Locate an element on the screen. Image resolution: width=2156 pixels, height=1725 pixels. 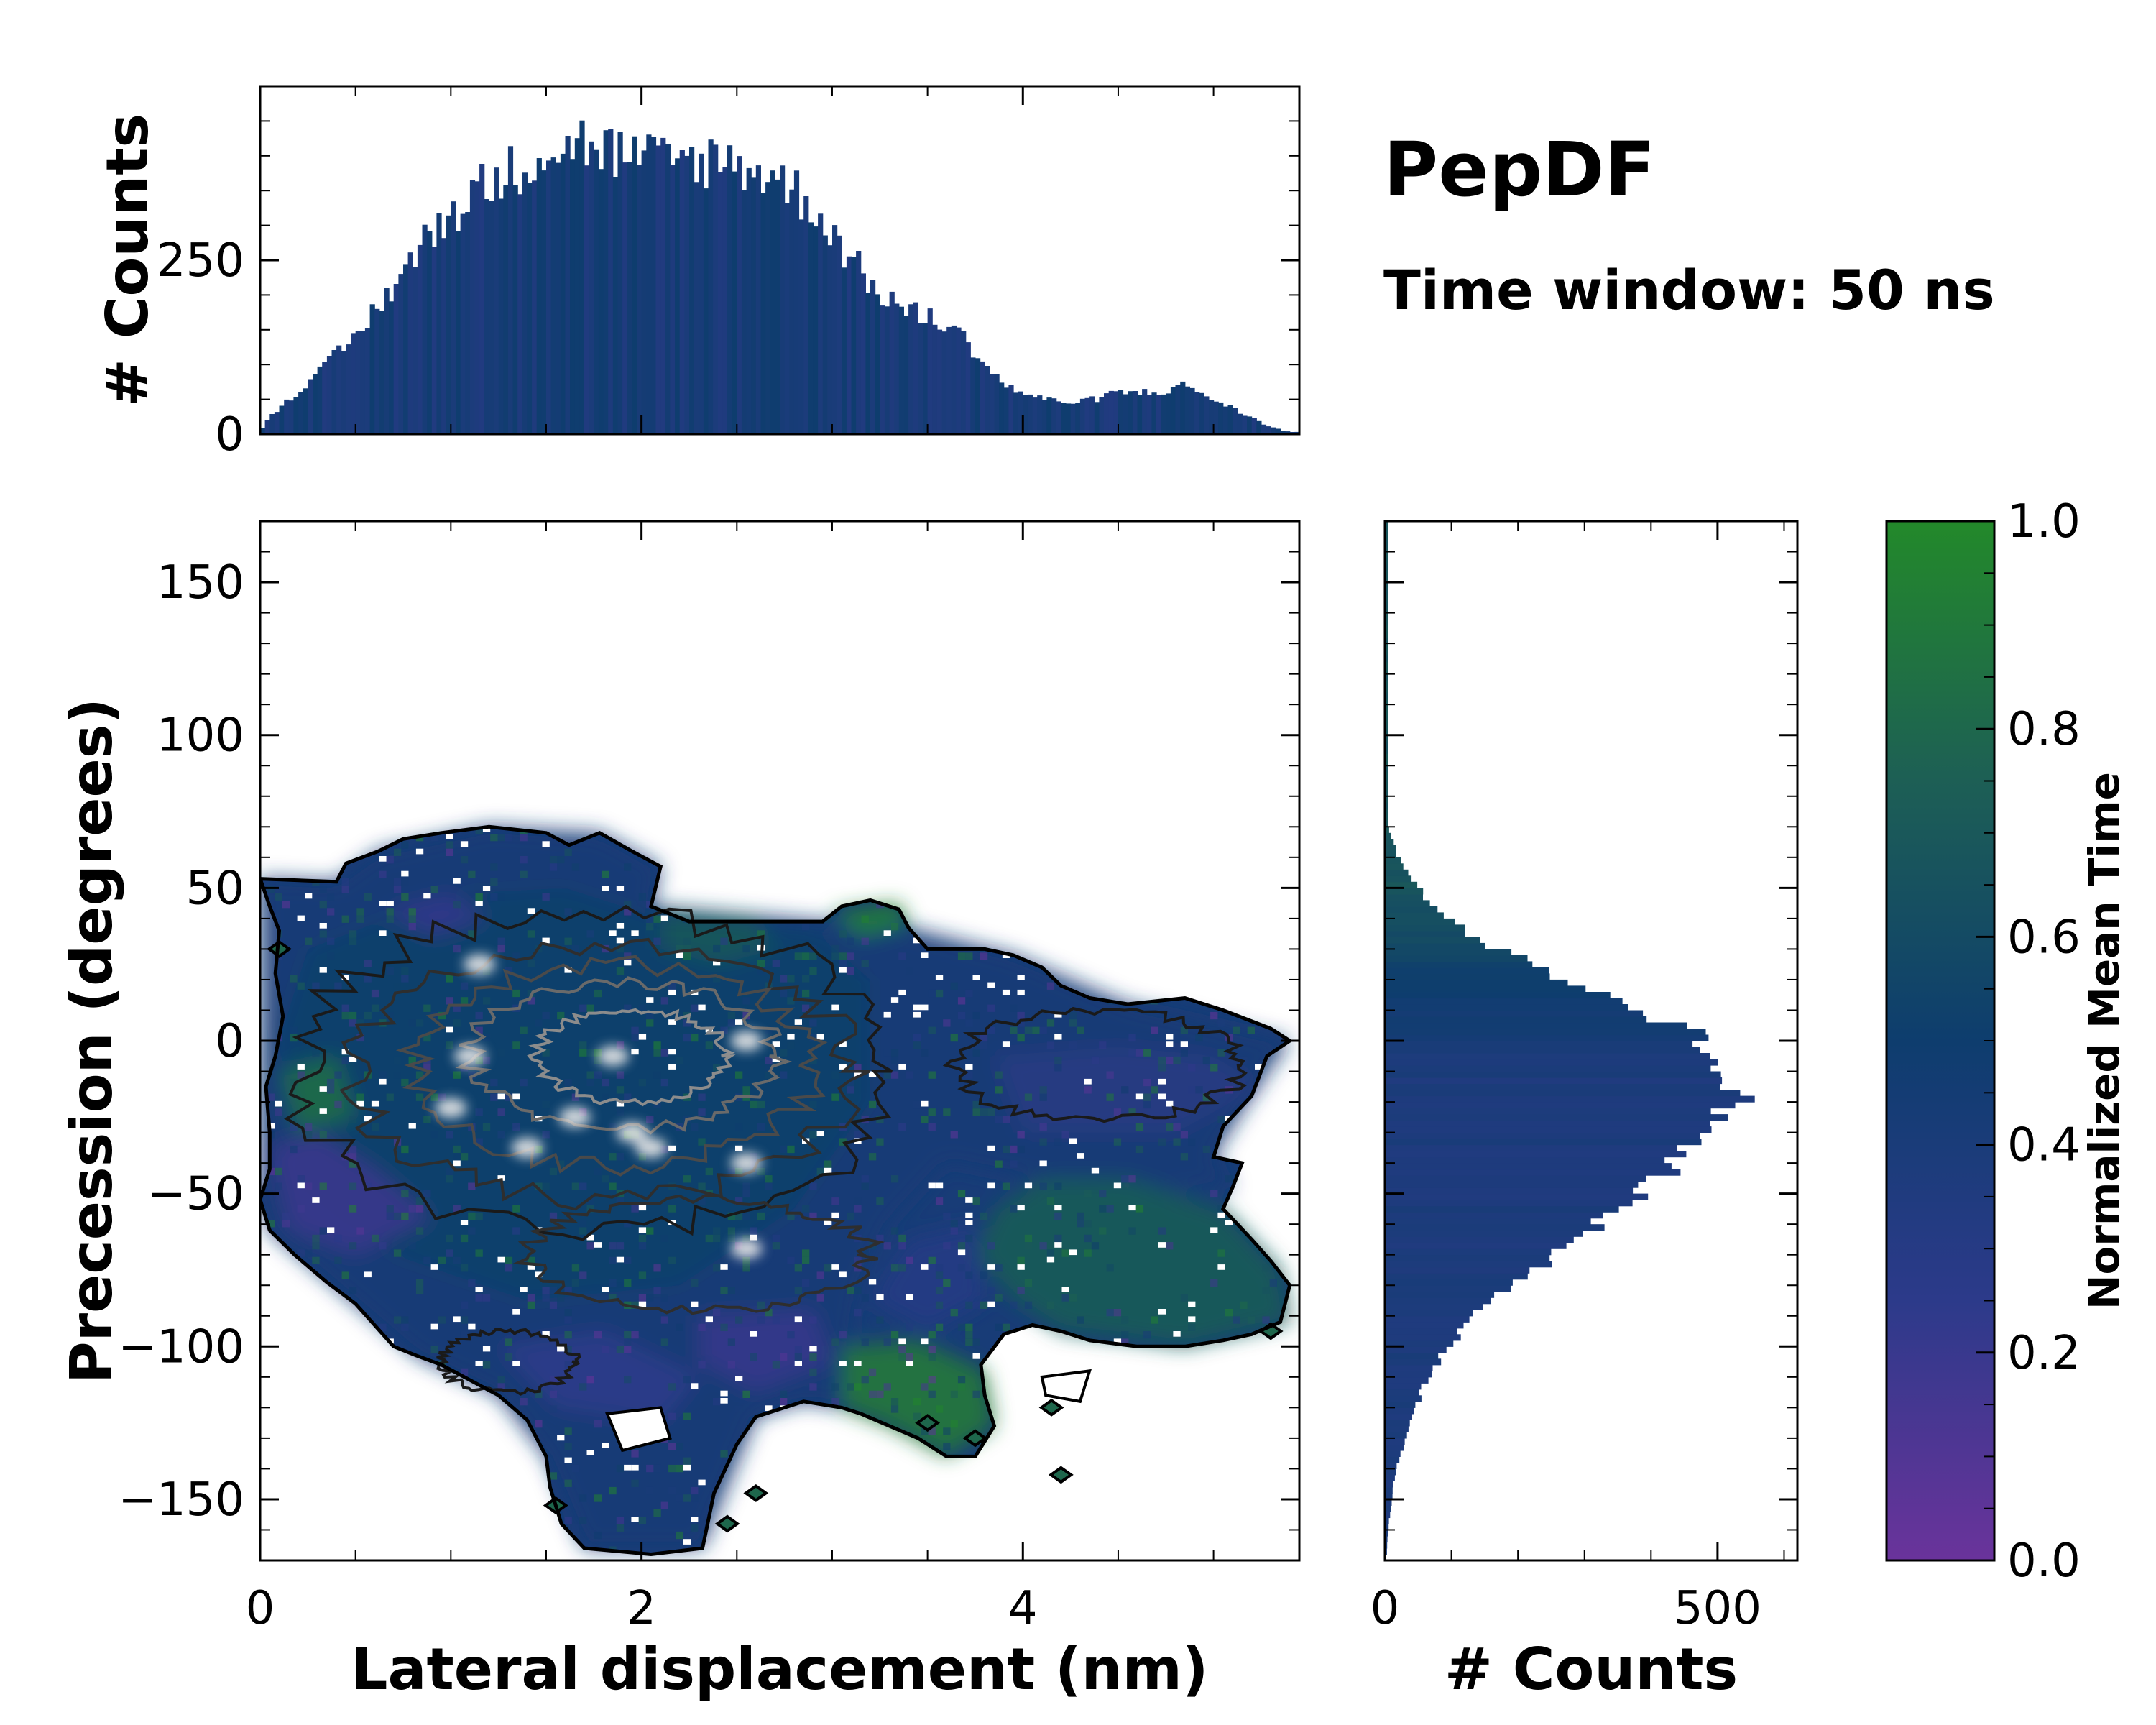
x-tick-label: 4 is located at coordinates (1023, 1608).